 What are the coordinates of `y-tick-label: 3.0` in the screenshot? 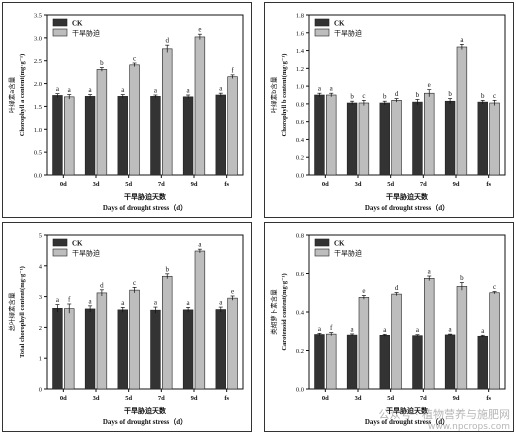 It's located at (38, 38).